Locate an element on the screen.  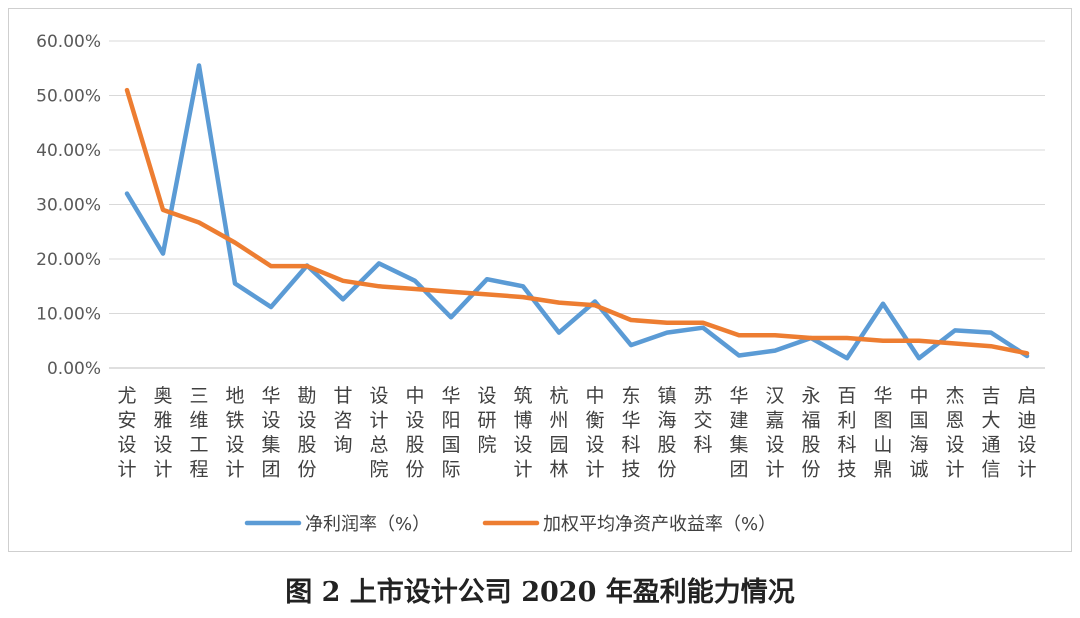
y-tick-label: 20.00% is located at coordinates (68, 260).